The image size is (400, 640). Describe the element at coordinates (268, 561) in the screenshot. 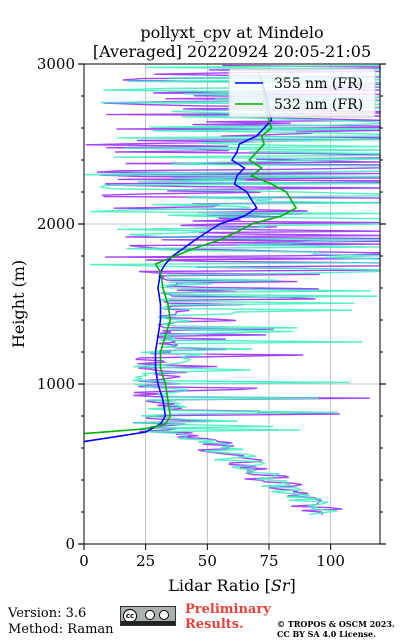

I see `x-tick-label: 75` at that location.